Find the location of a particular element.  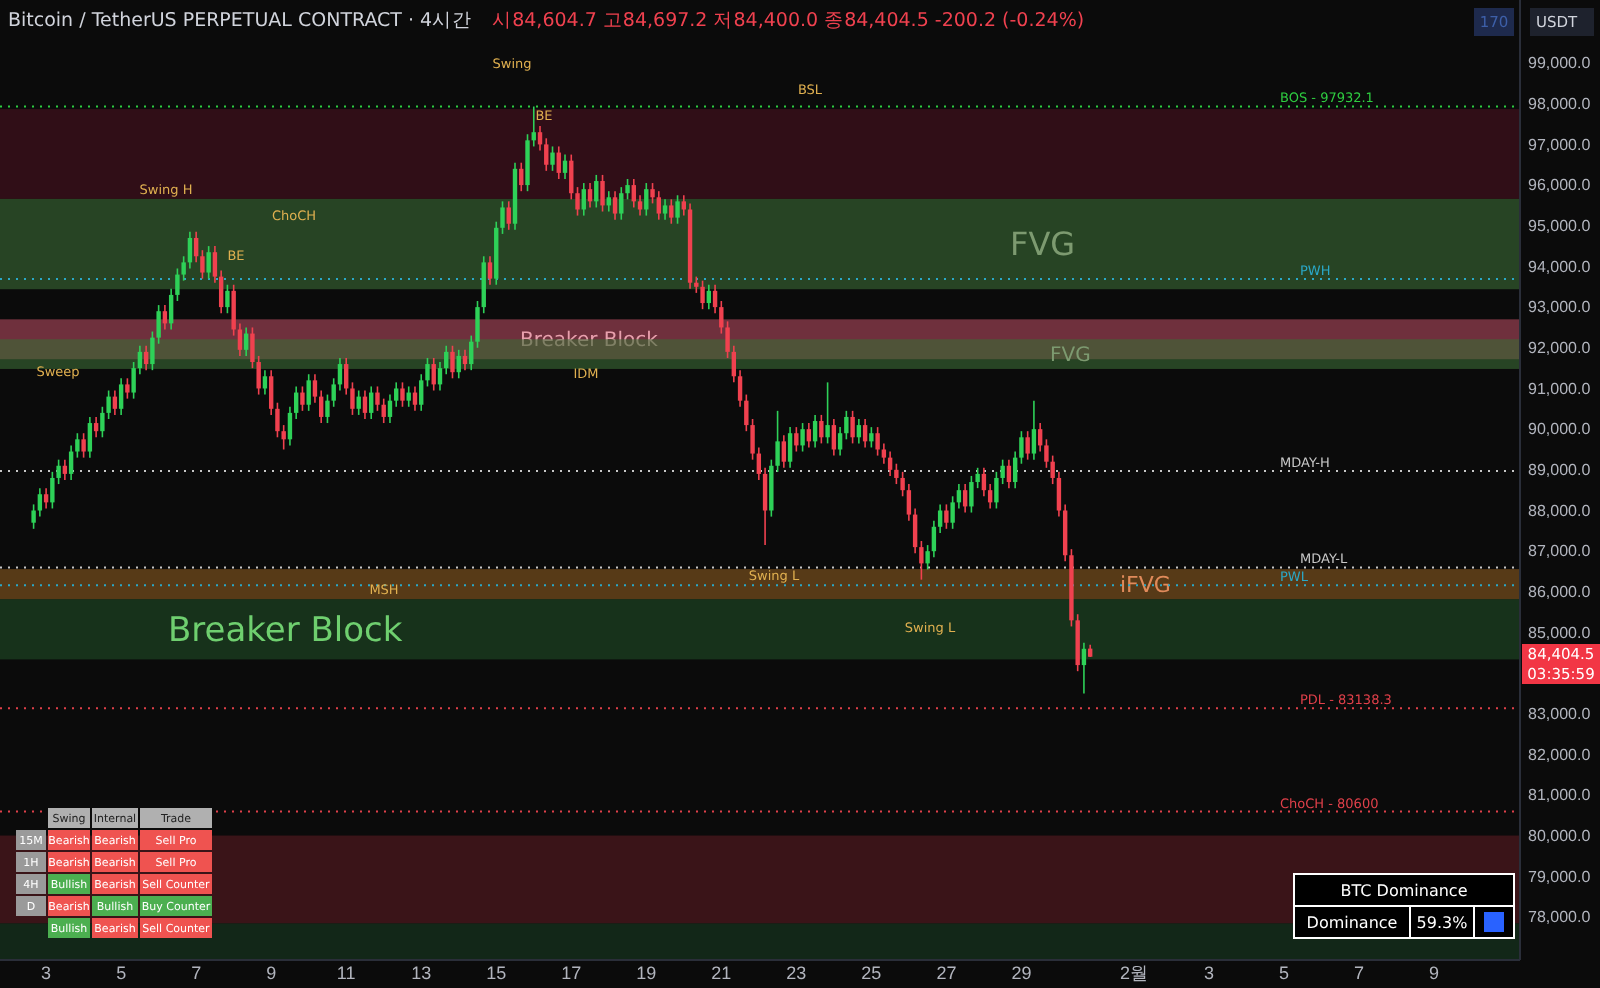

y-tick-label: 79,000.0 is located at coordinates (1560, 876).